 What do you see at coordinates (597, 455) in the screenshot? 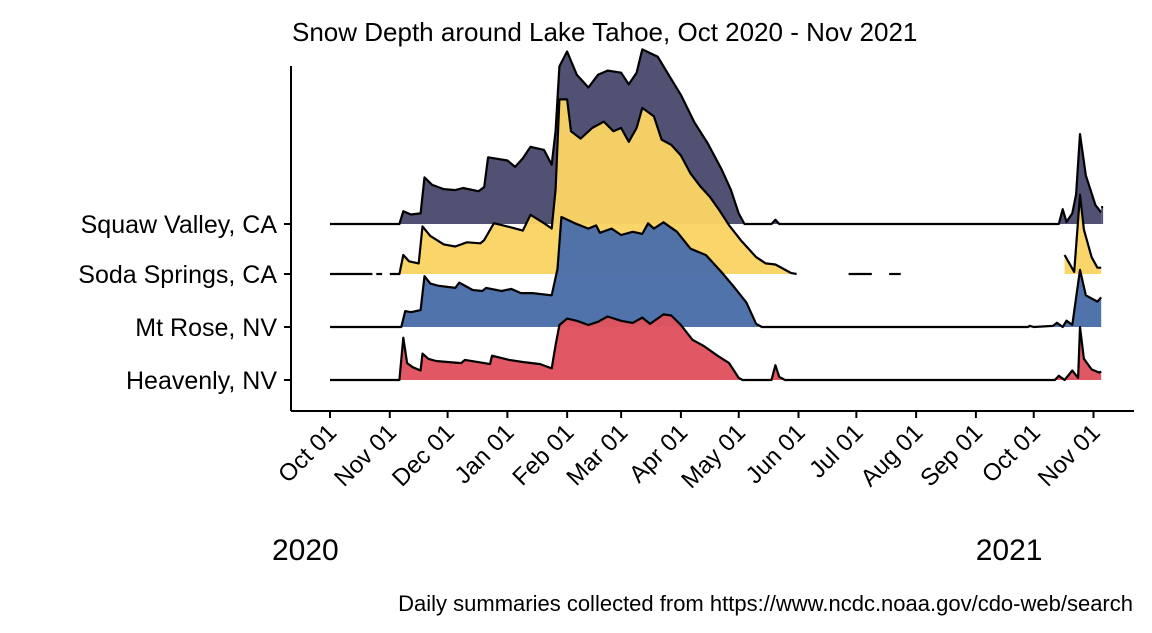
I see `x-tick-label: Mar 01` at bounding box center [597, 455].